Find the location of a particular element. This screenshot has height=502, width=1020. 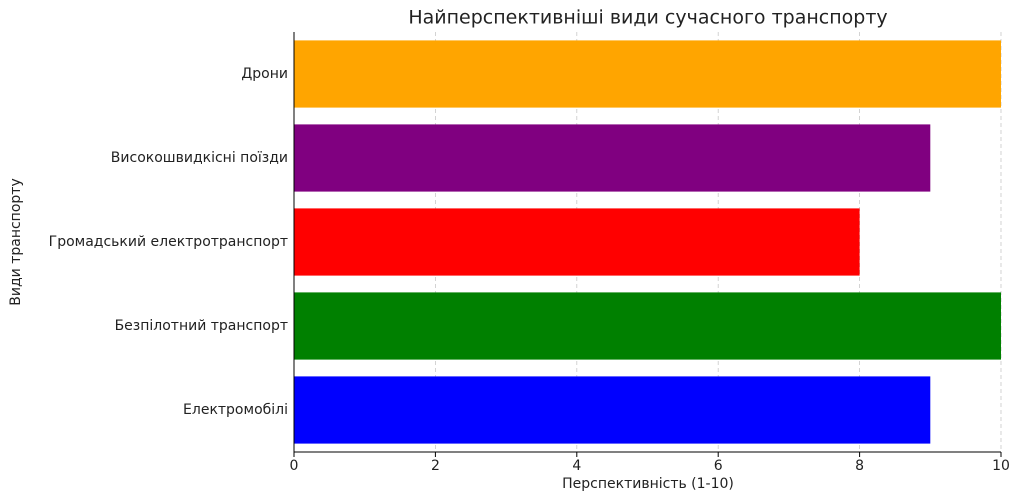

y-tick-label: Високошвидкісні поїзди is located at coordinates (199, 158).